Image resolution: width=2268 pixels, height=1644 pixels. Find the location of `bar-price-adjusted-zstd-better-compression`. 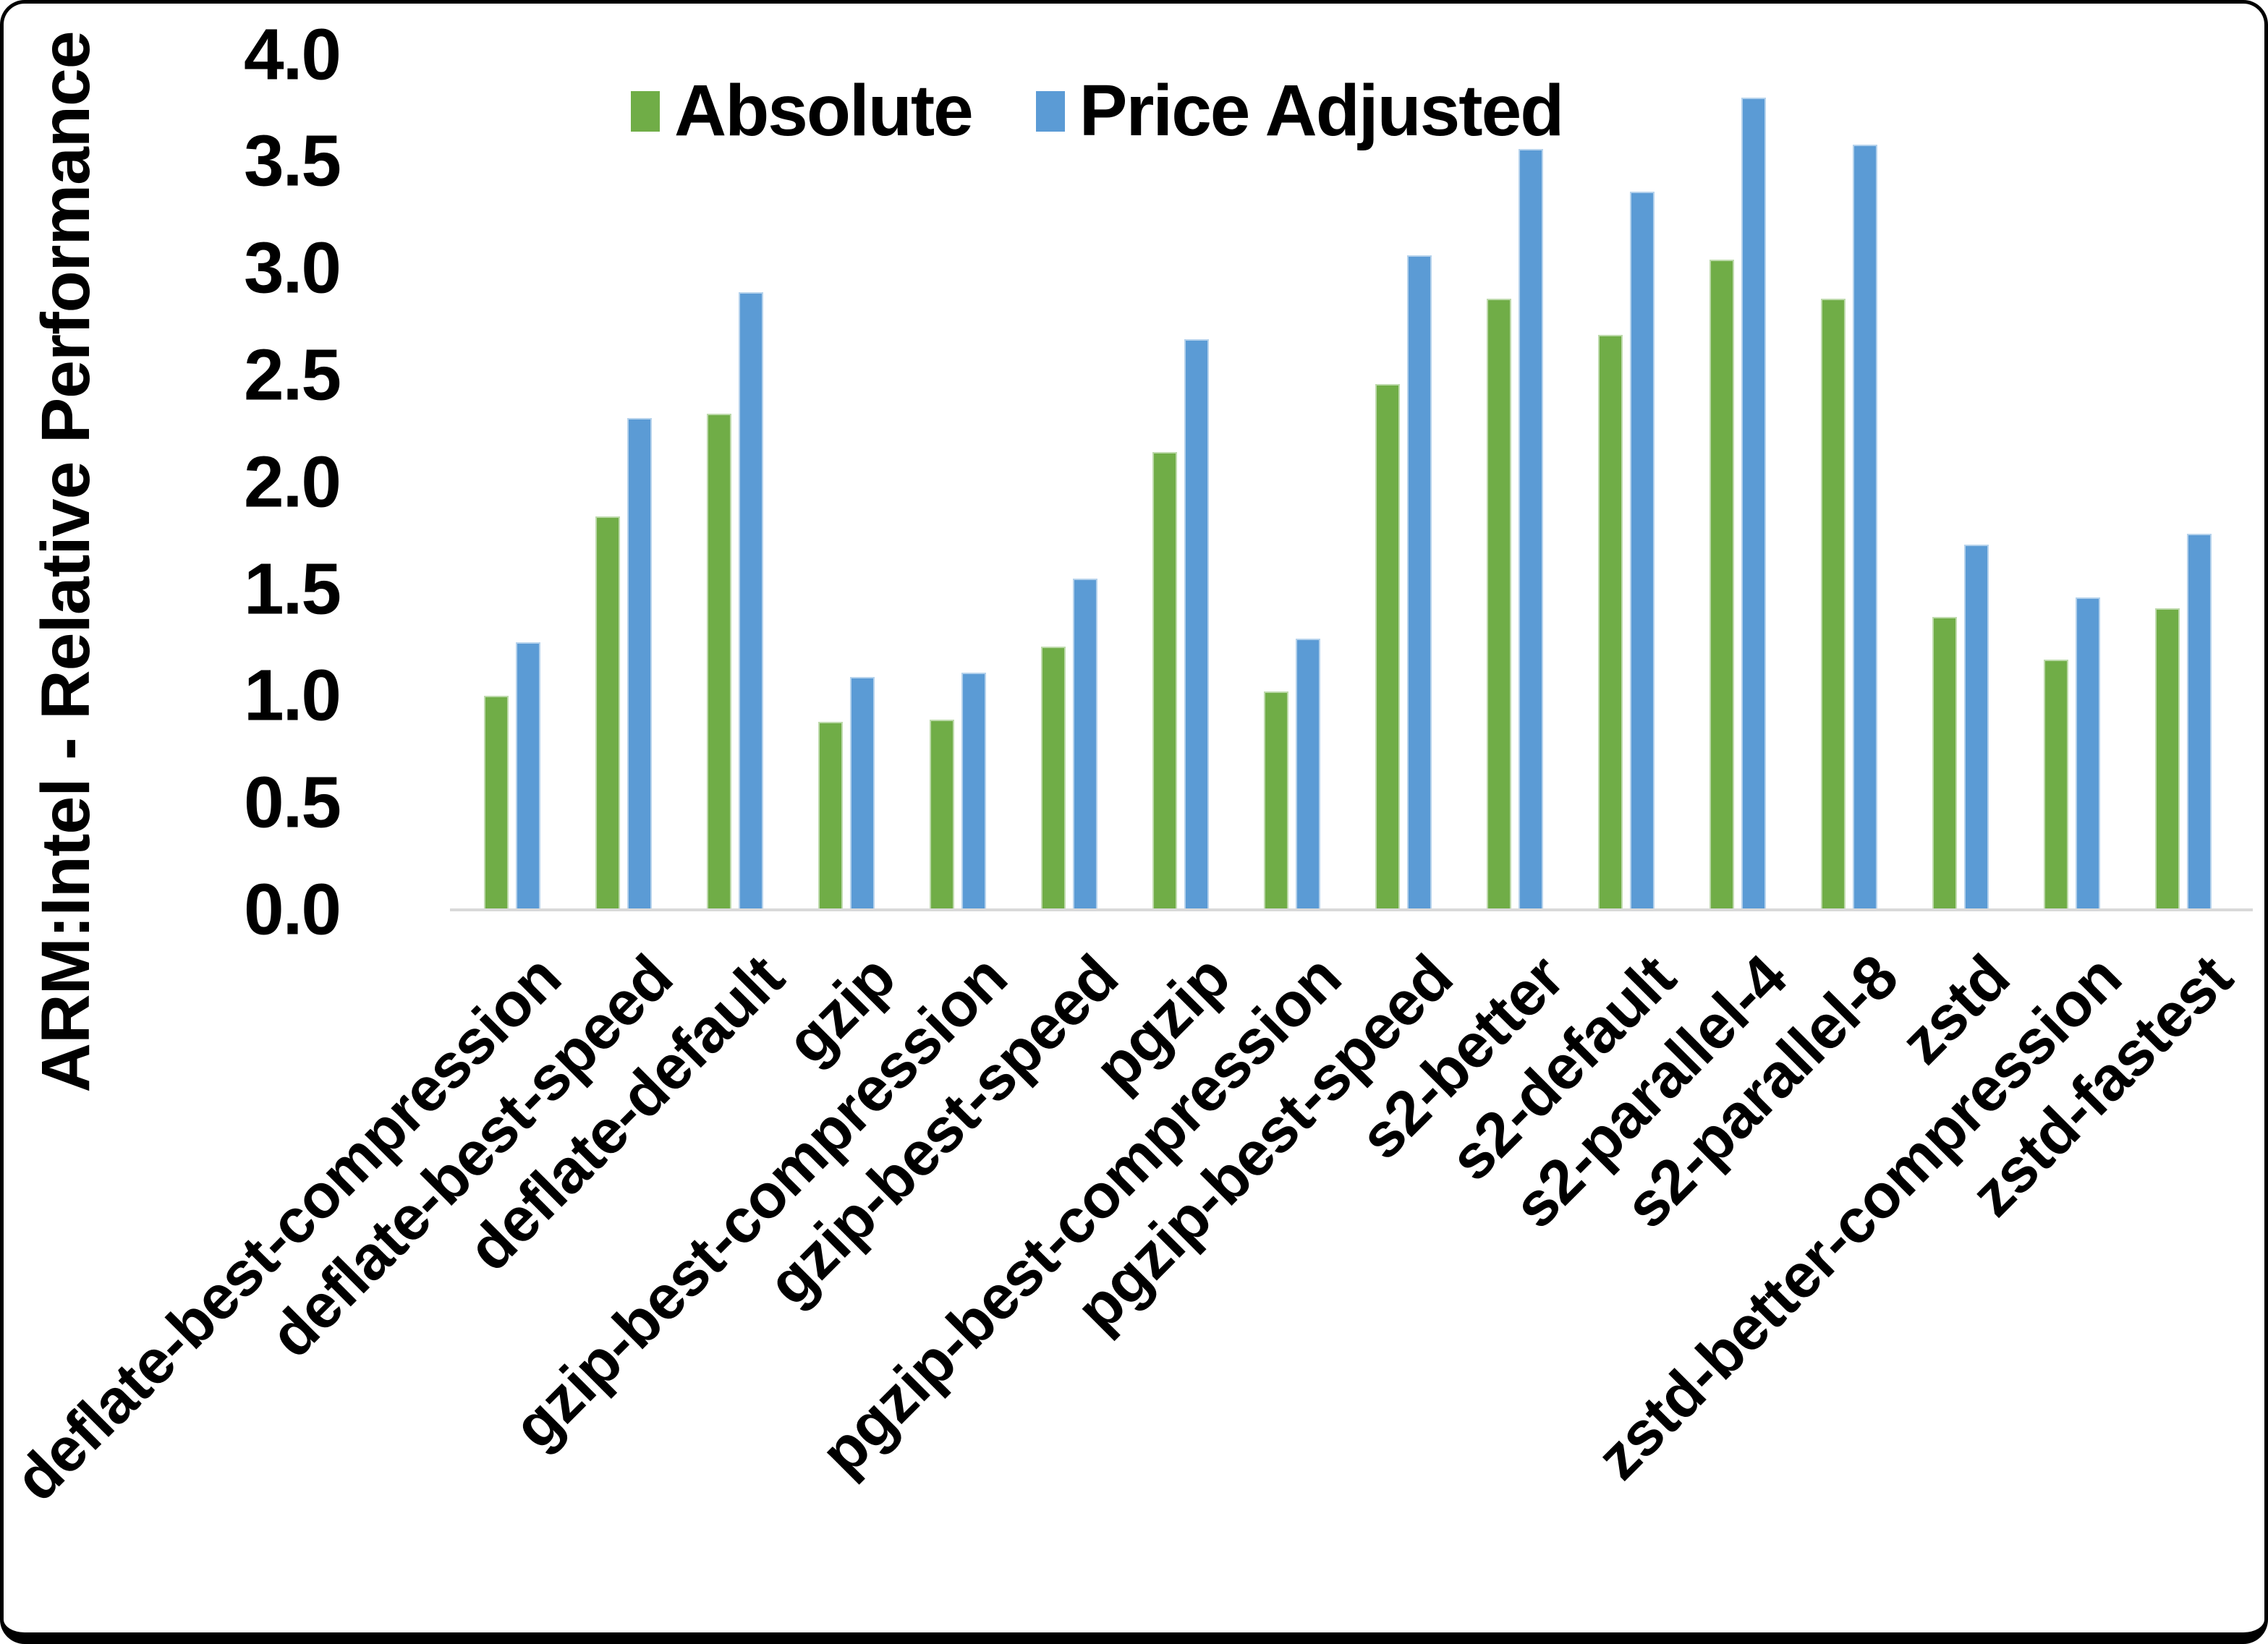

bar-price-adjusted-zstd-better-compression is located at coordinates (2088, 753).